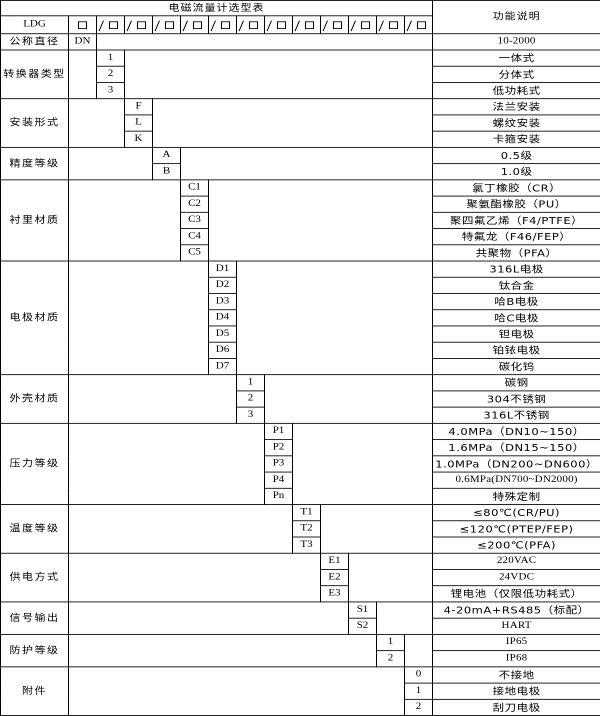  Describe the element at coordinates (222, 350) in the screenshot. I see `code-cell: D6` at that location.